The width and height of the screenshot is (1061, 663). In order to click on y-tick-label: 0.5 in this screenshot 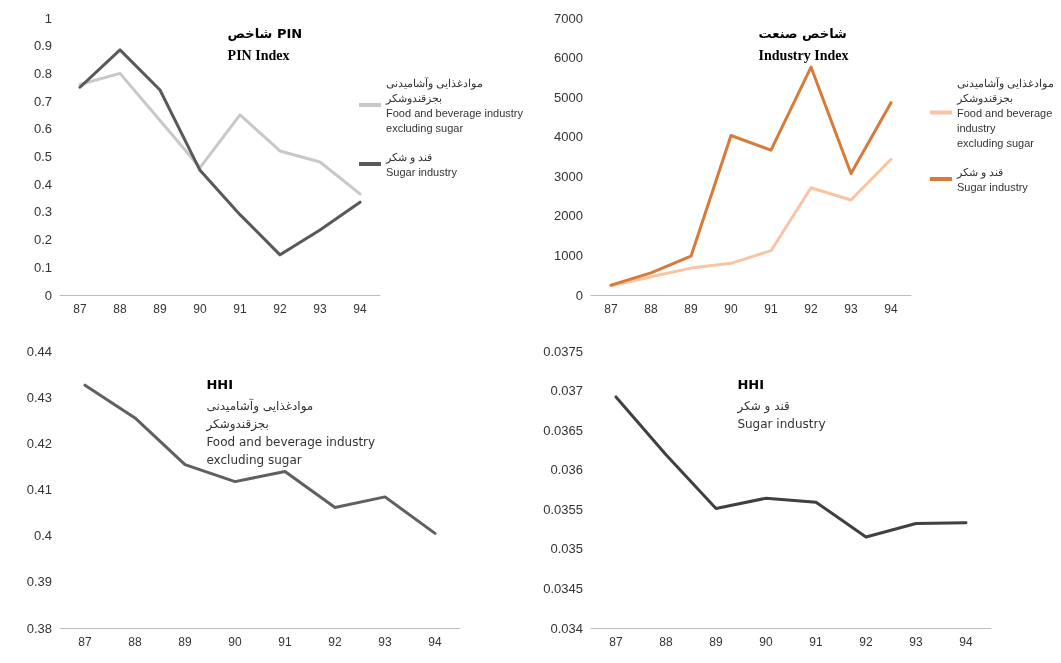, I will do `click(42, 156)`.